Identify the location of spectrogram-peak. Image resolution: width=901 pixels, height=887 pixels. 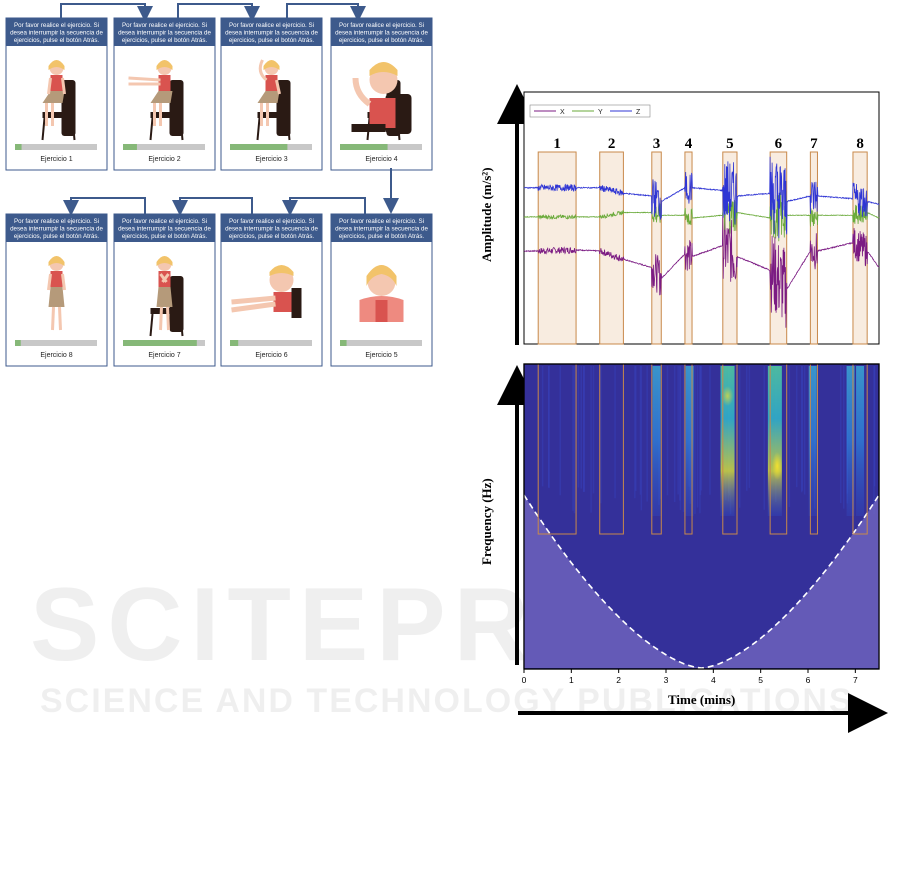
(777, 466).